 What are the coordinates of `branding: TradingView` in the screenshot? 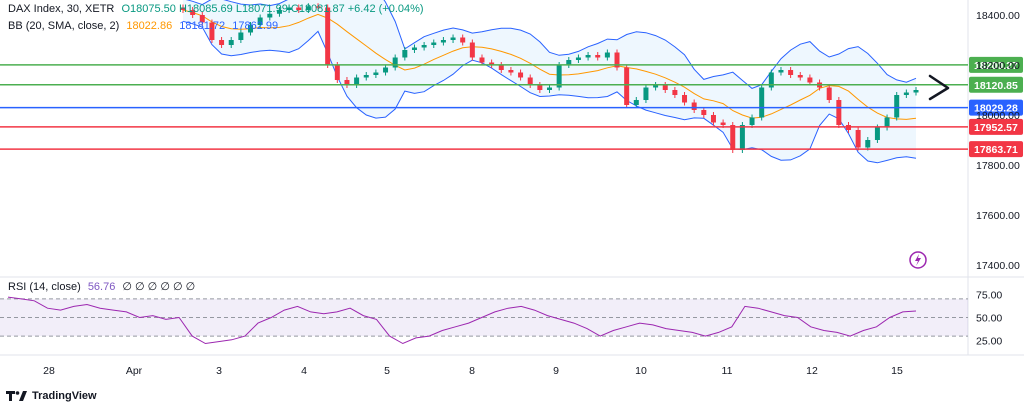 It's located at (51, 396).